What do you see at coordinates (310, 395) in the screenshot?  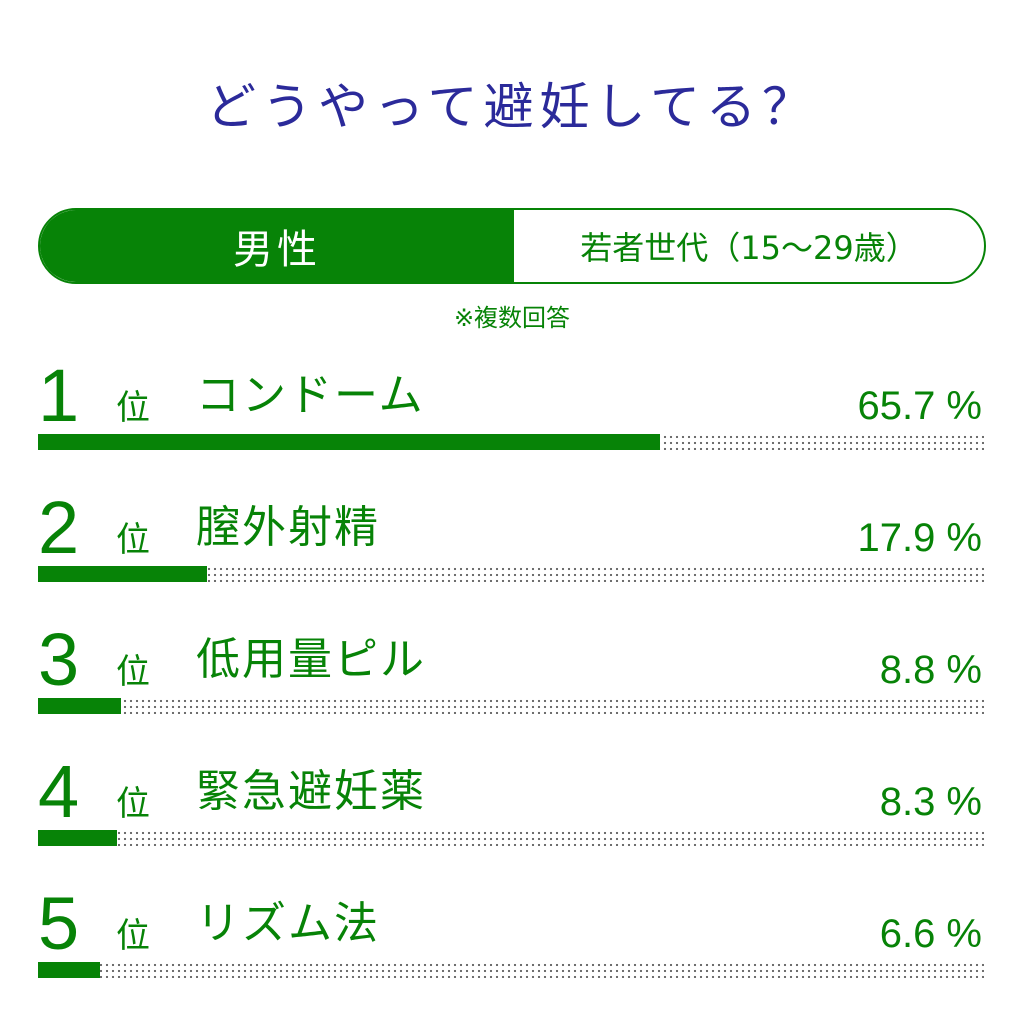 I see `method-label: コンドーム` at bounding box center [310, 395].